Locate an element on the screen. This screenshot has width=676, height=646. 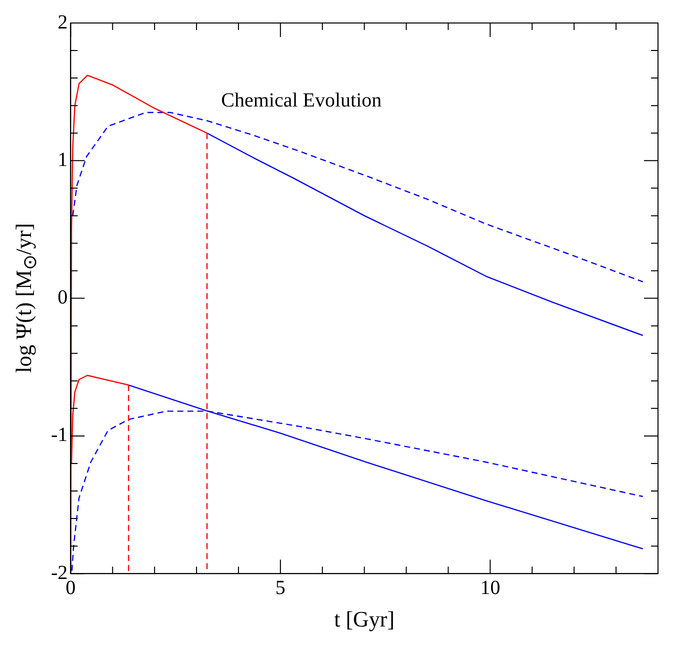
x-tick-label: 10 is located at coordinates (490, 587).